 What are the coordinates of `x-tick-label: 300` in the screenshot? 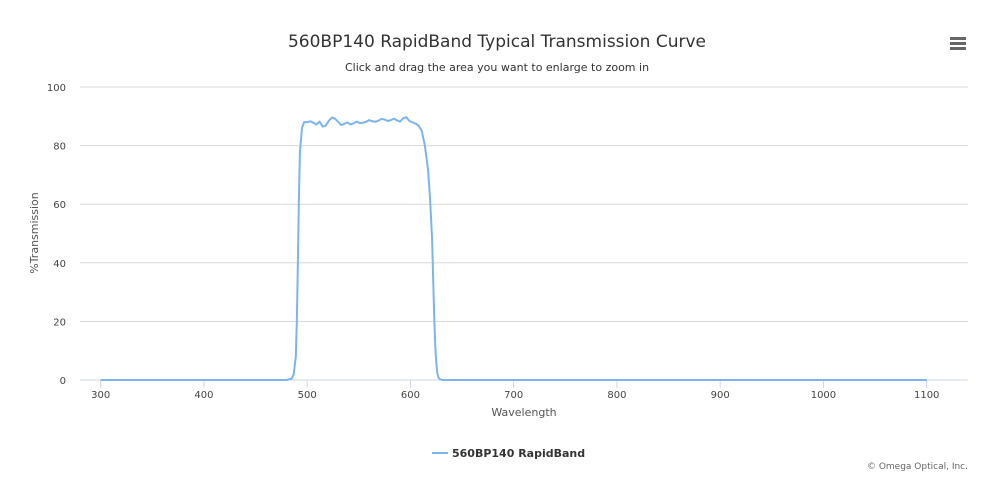 It's located at (100, 395).